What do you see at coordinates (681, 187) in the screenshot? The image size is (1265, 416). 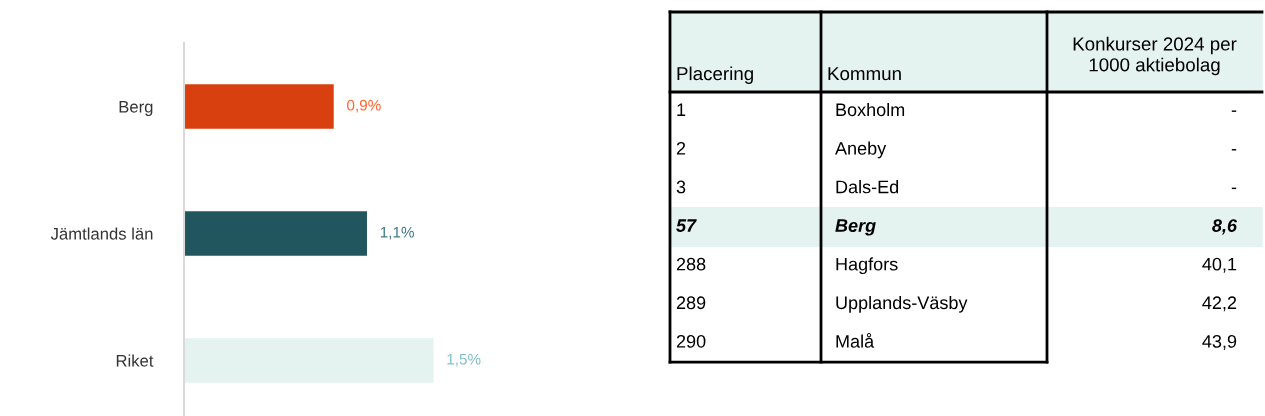 I see `text: 3` at bounding box center [681, 187].